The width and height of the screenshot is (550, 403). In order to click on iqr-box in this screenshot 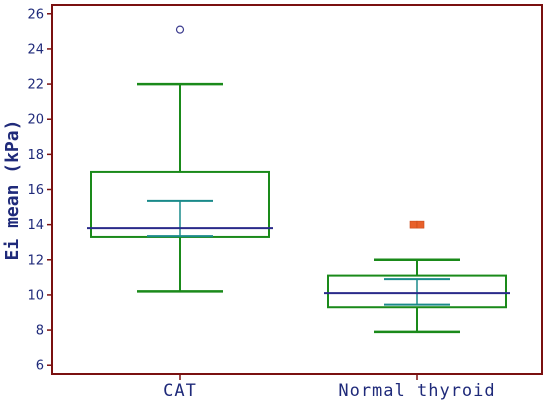, I will do `click(417, 291)`.